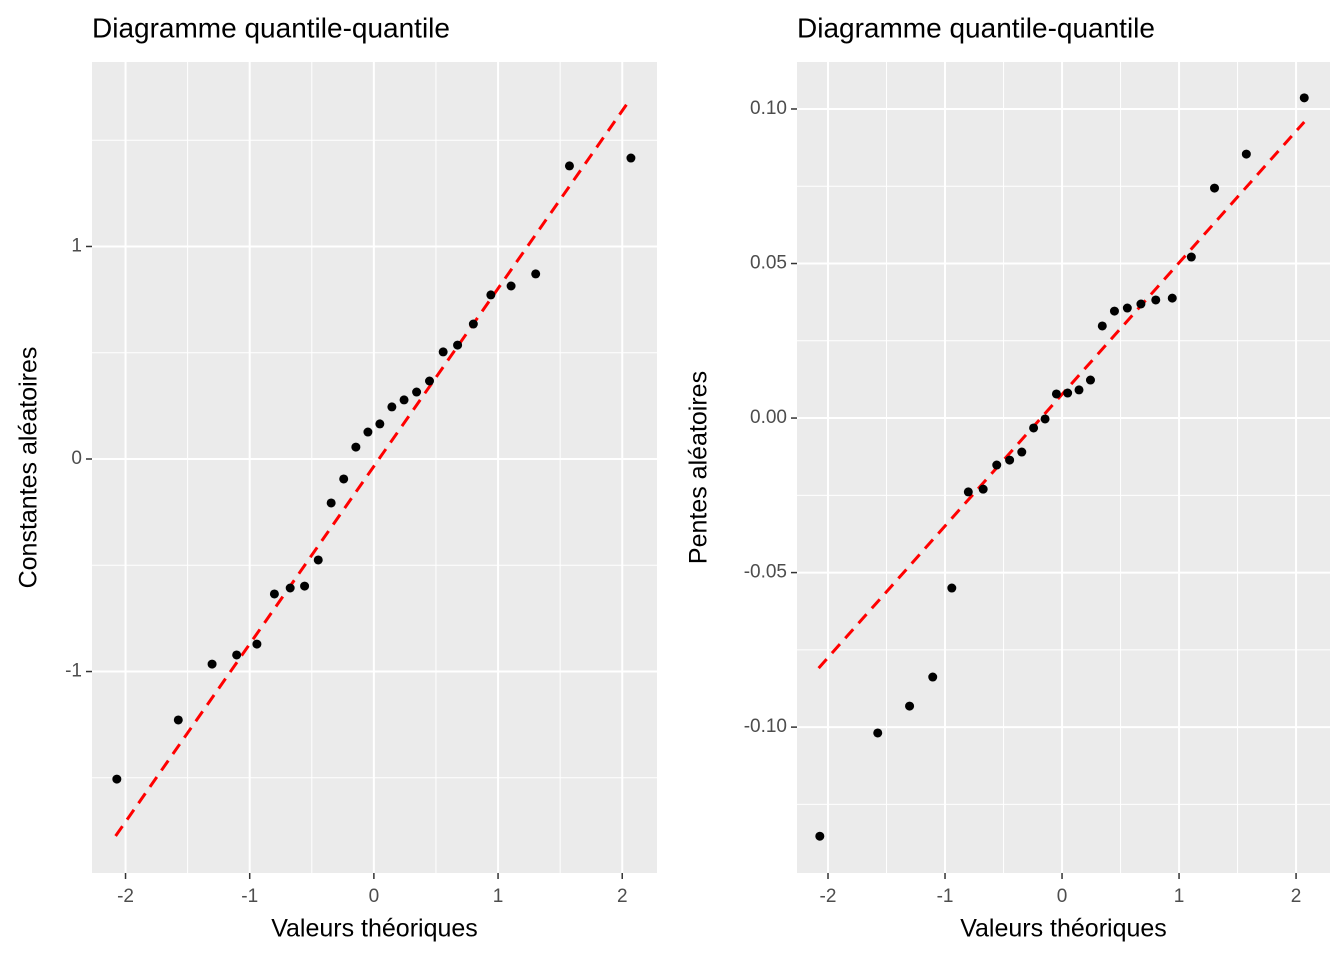  Describe the element at coordinates (699, 467) in the screenshot. I see `y-axis-title: Pentes aléatoires` at that location.